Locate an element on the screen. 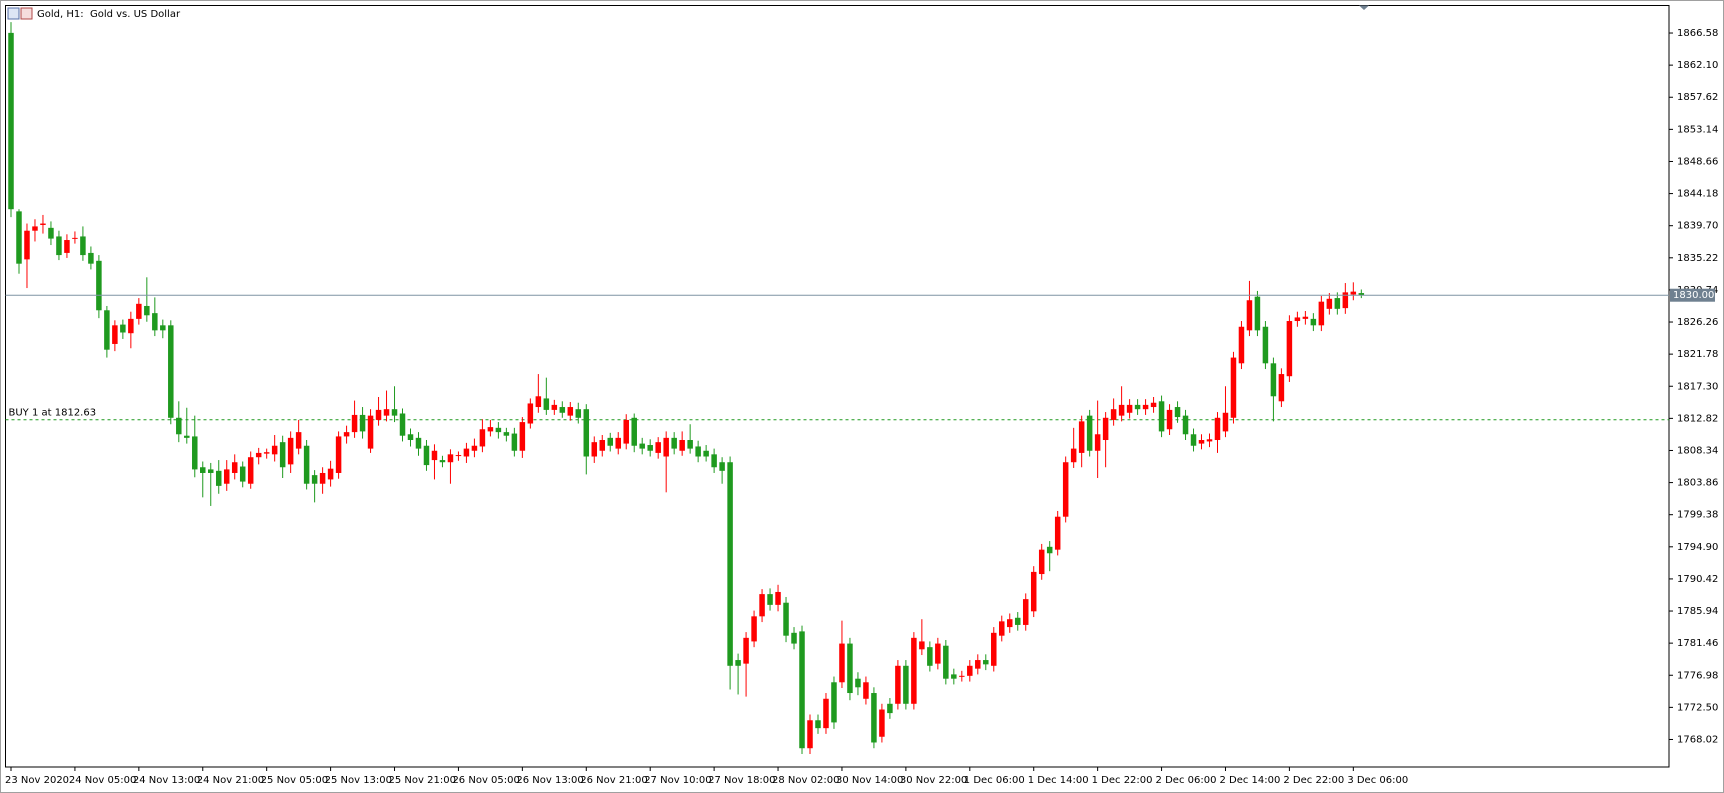 The width and height of the screenshot is (1724, 793). x-tick-label: 1 Dec 06:00 is located at coordinates (994, 780).